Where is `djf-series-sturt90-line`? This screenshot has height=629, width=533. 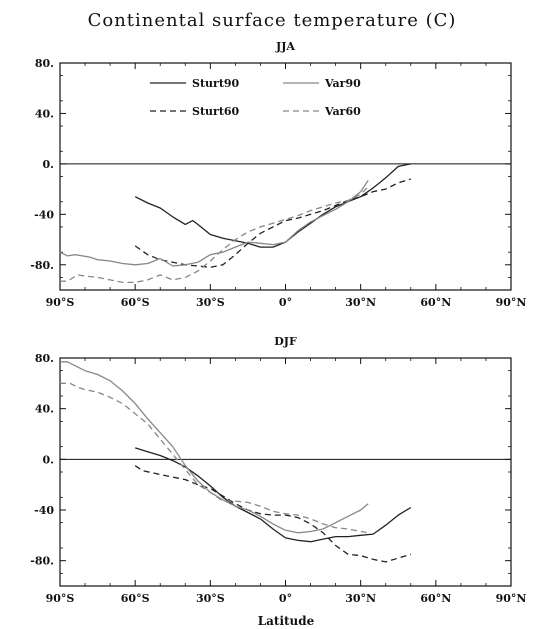
djf-series-sturt90-line is located at coordinates (273, 495).